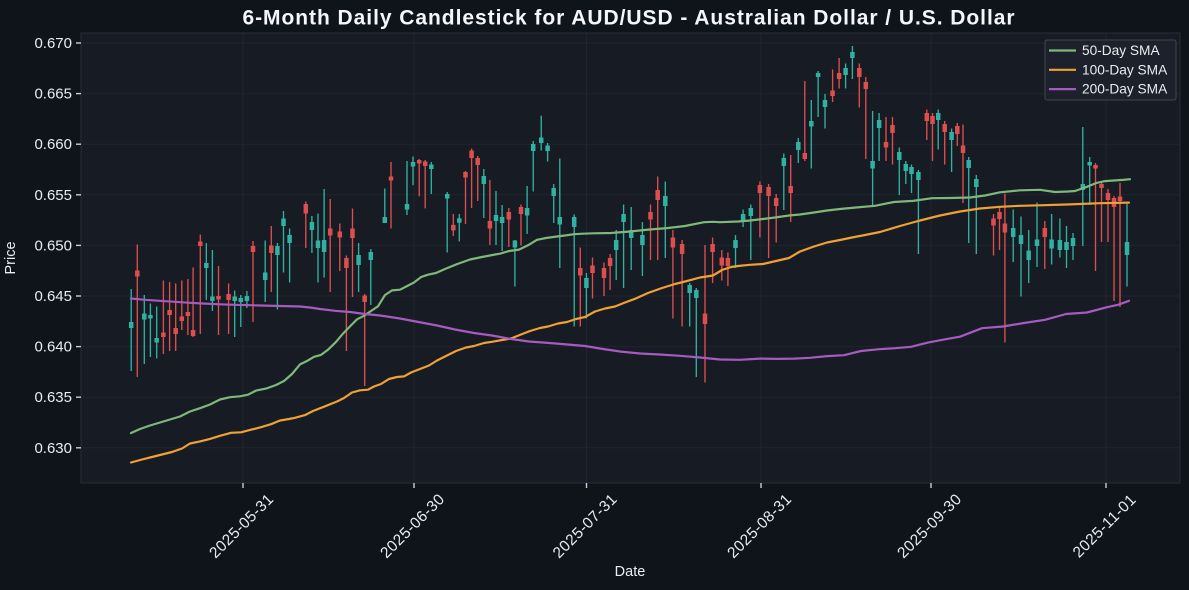 Image resolution: width=1189 pixels, height=590 pixels. I want to click on svg-text: 0.660, so click(53, 144).